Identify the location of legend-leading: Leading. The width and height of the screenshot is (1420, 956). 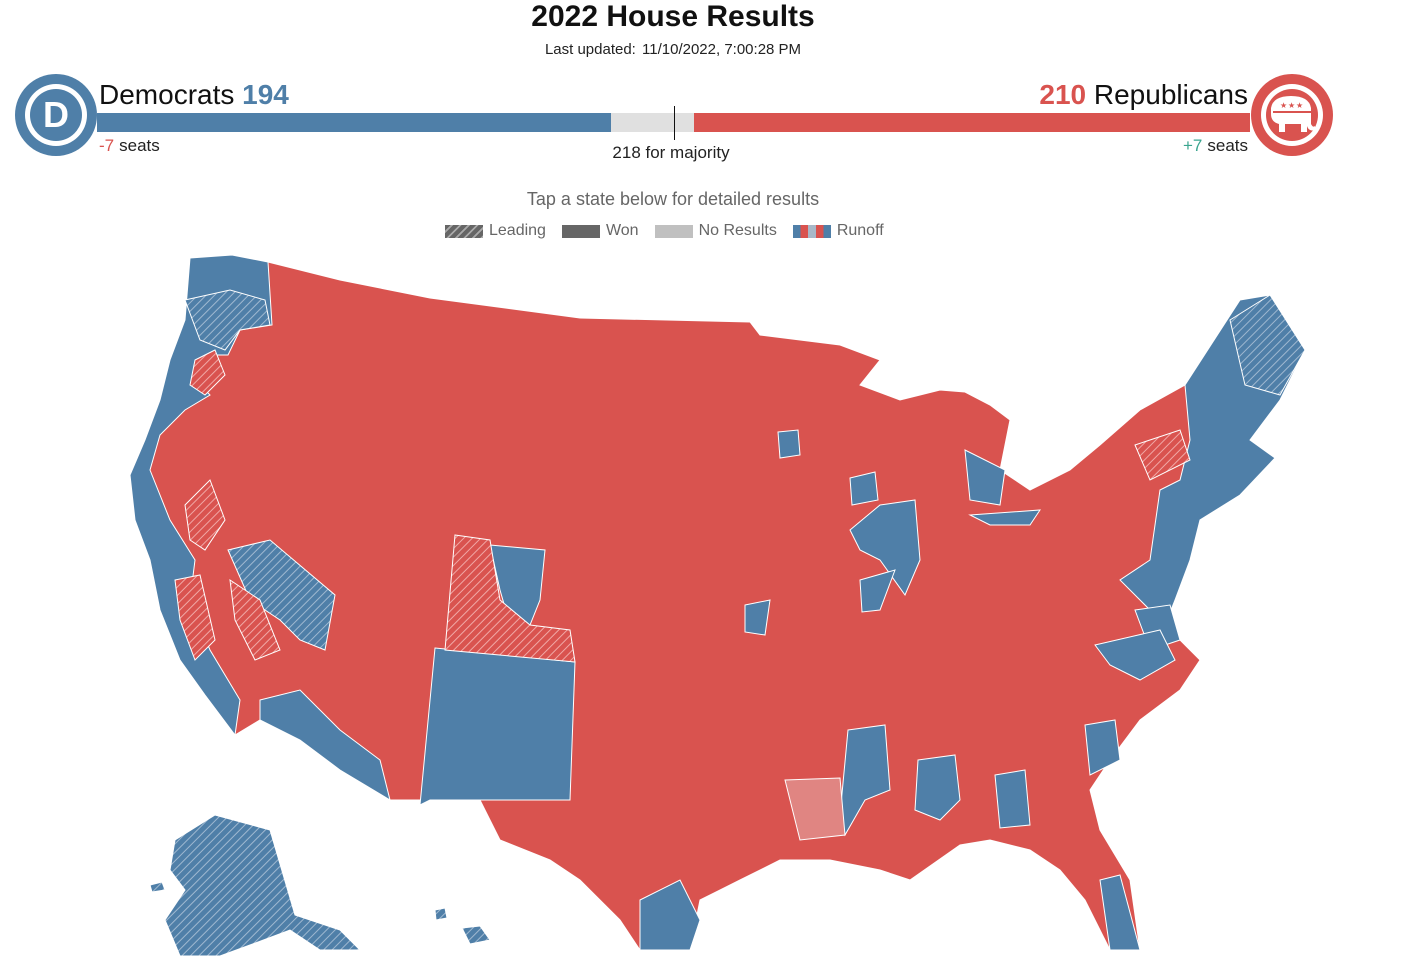
(495, 231).